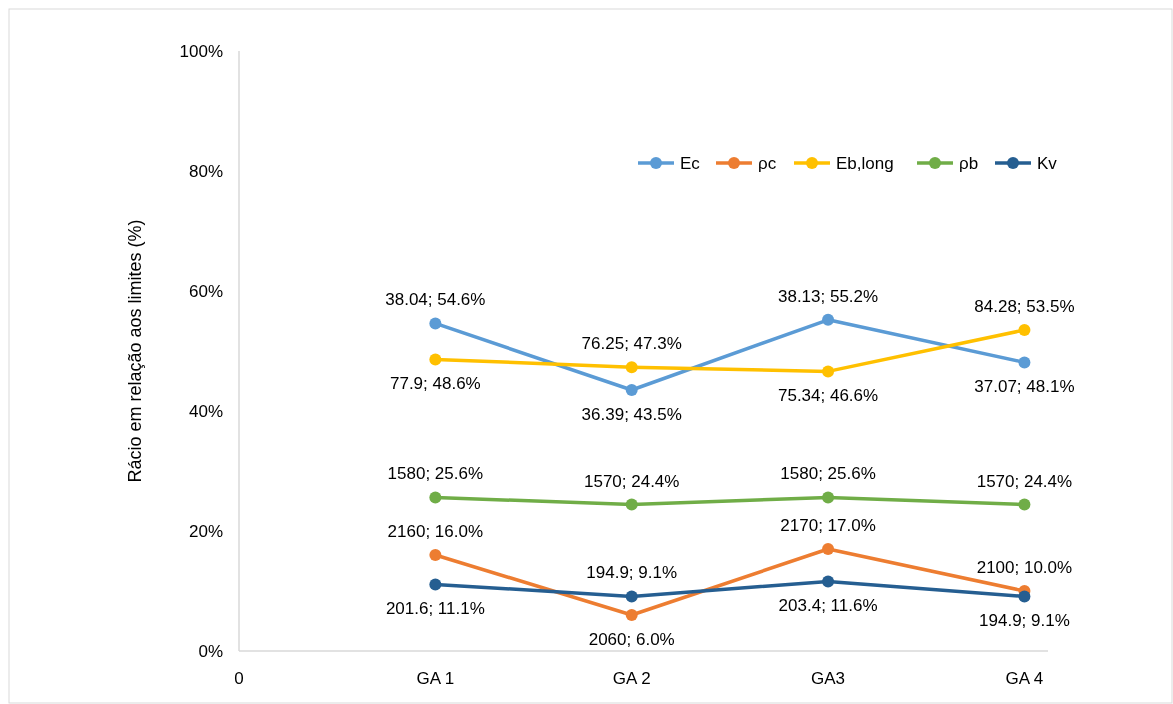  Describe the element at coordinates (435, 609) in the screenshot. I see `data-label: 201.6; 11.1%` at that location.